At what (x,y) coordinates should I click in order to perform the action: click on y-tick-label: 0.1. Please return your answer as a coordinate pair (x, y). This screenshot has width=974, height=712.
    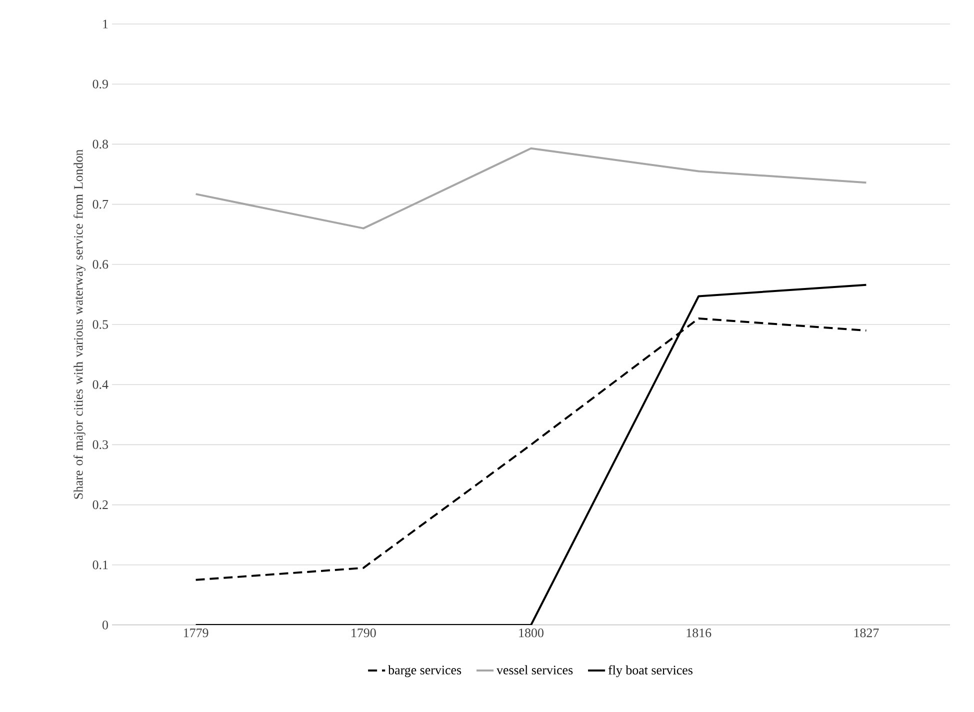
    Looking at the image, I should click on (100, 565).